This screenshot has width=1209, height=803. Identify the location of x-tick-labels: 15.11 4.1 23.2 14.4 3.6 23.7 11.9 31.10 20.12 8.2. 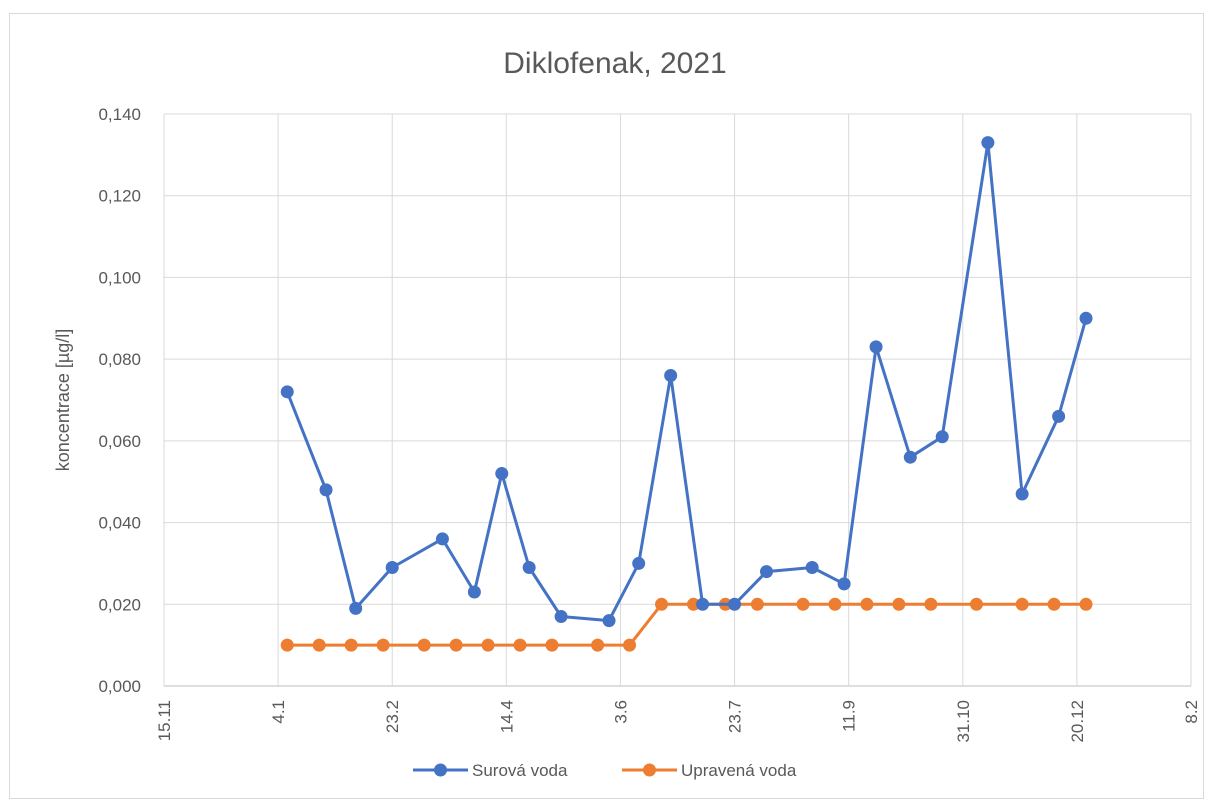
(678, 721).